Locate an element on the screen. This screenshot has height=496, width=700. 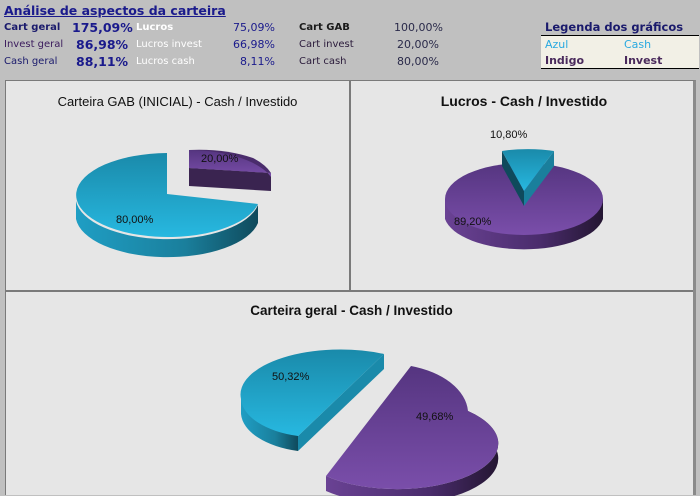
invest-geral-label: Invest geral is located at coordinates (34, 44).